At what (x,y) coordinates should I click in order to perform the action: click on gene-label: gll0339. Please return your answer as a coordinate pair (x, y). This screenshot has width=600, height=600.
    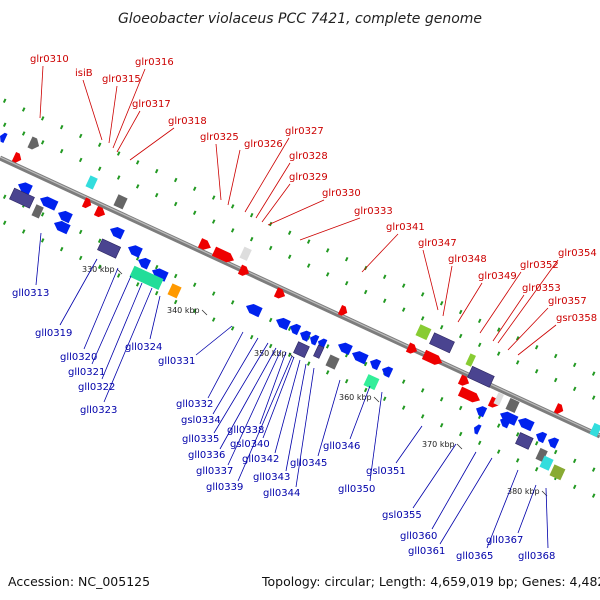
    Looking at the image, I should click on (224, 487).